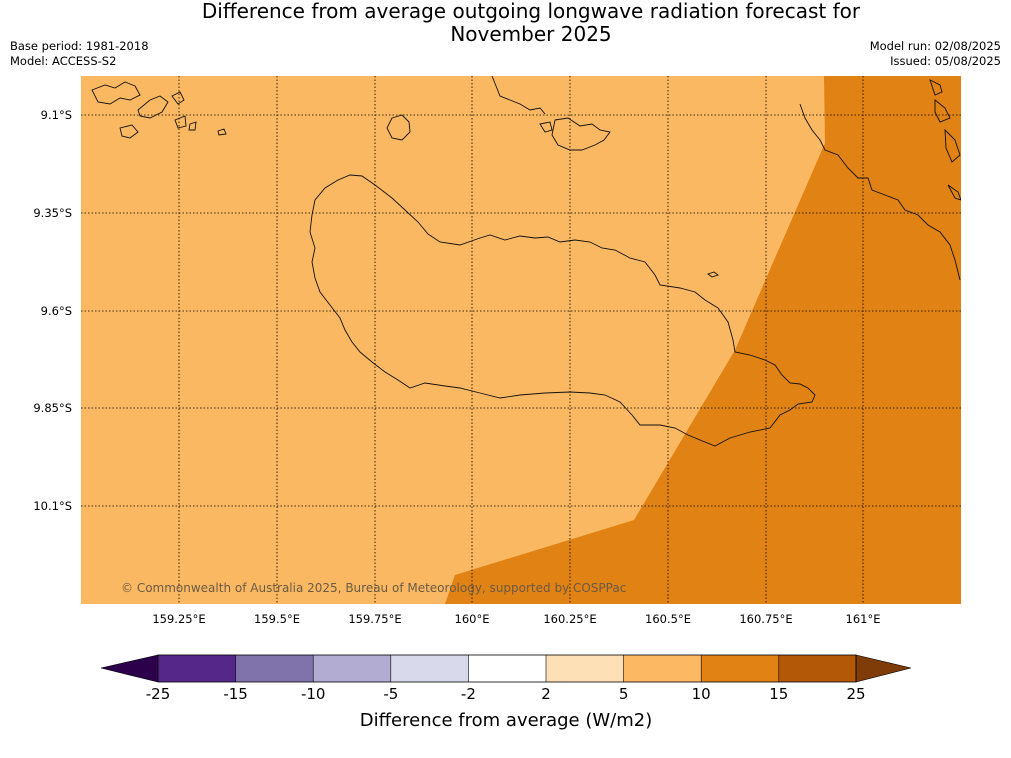 The width and height of the screenshot is (1011, 758). I want to click on colorbar-tick-label: -25, so click(158, 694).